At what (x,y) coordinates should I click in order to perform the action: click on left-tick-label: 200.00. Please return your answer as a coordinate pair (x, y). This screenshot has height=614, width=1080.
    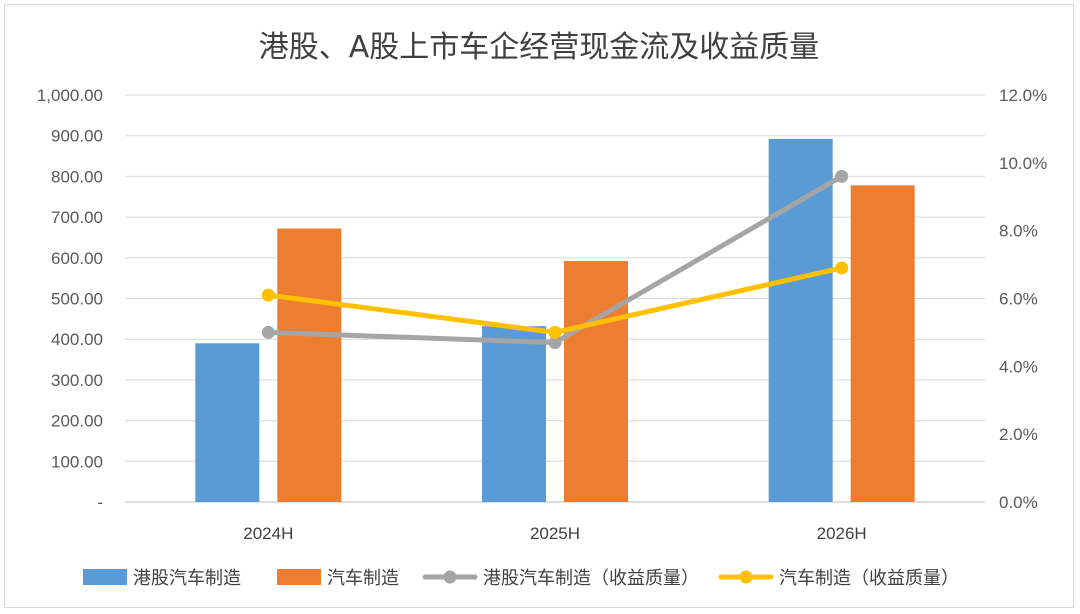
    Looking at the image, I should click on (77, 421).